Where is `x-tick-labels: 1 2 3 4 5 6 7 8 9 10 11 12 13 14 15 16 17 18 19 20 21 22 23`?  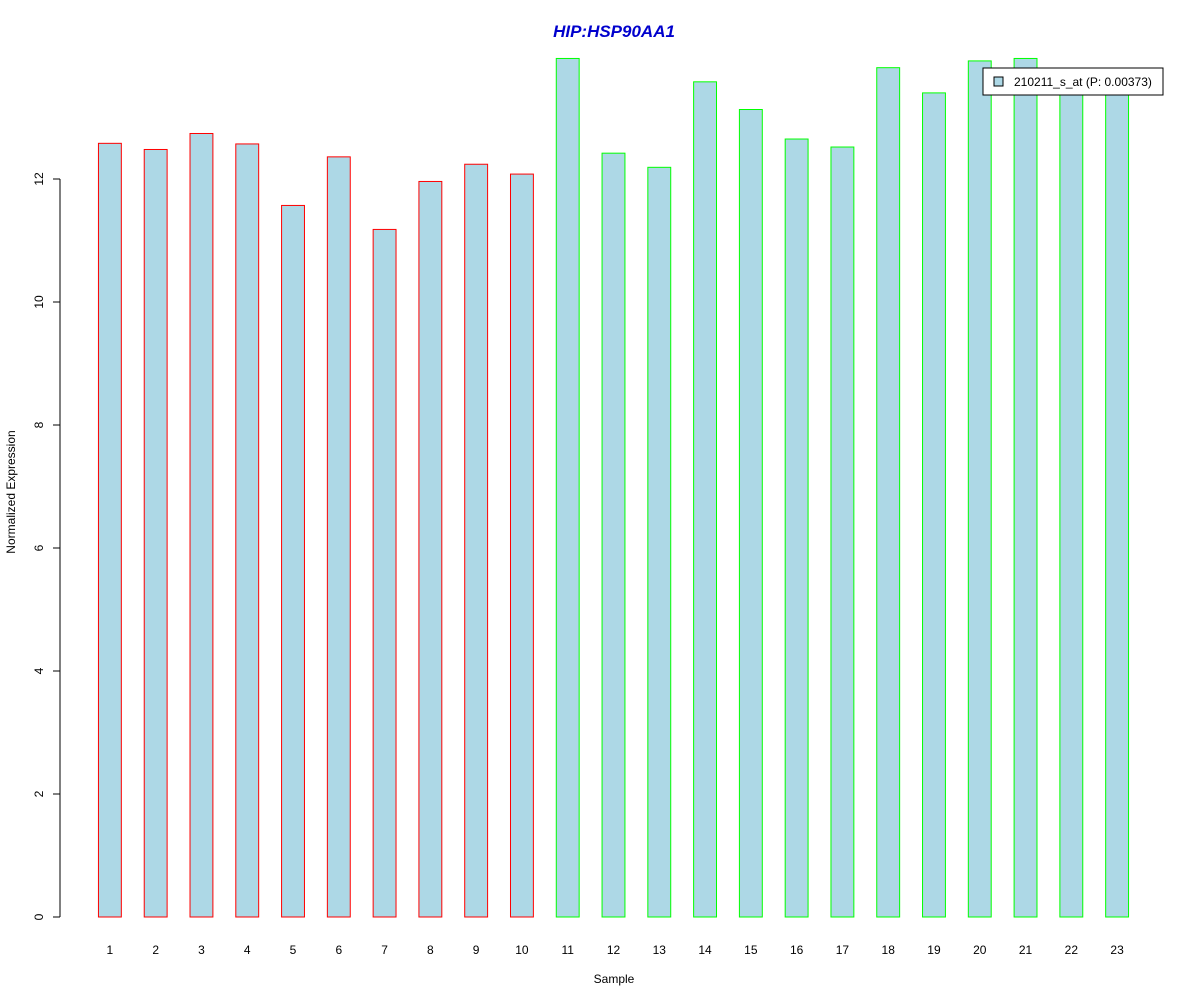
x-tick-labels: 1 2 3 4 5 6 7 8 9 10 11 12 13 14 15 16 17 18 19 20 21 22 23 is located at coordinates (616, 950).